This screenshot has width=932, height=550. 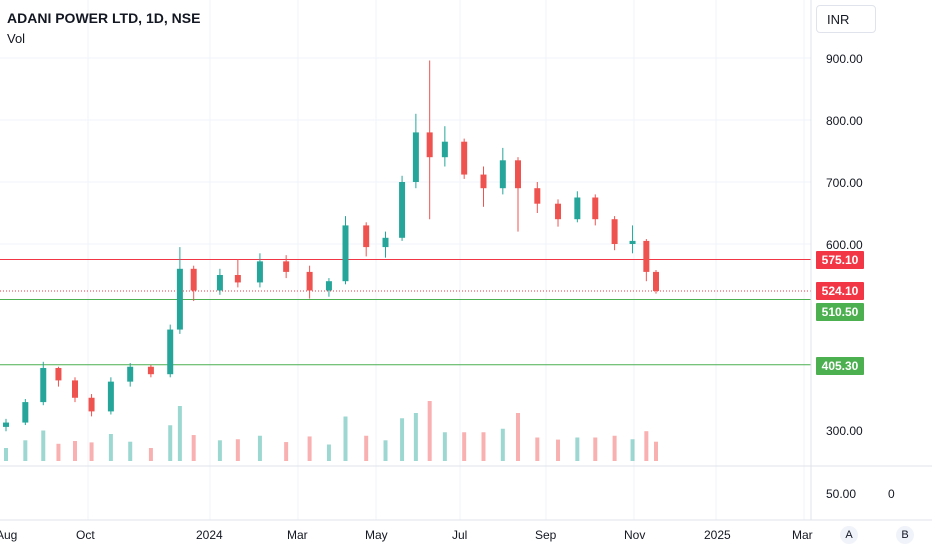 I want to click on time-tick: Sep, so click(x=546, y=535).